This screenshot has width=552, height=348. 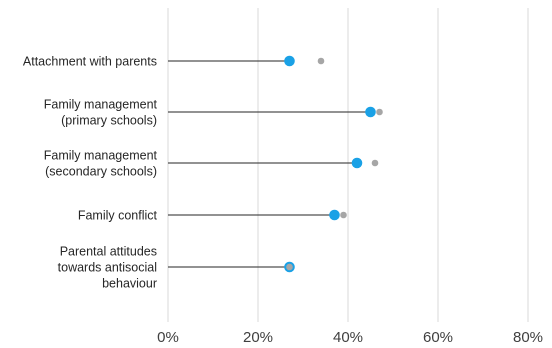 I want to click on category-label-line: Family conflict, so click(x=118, y=216).